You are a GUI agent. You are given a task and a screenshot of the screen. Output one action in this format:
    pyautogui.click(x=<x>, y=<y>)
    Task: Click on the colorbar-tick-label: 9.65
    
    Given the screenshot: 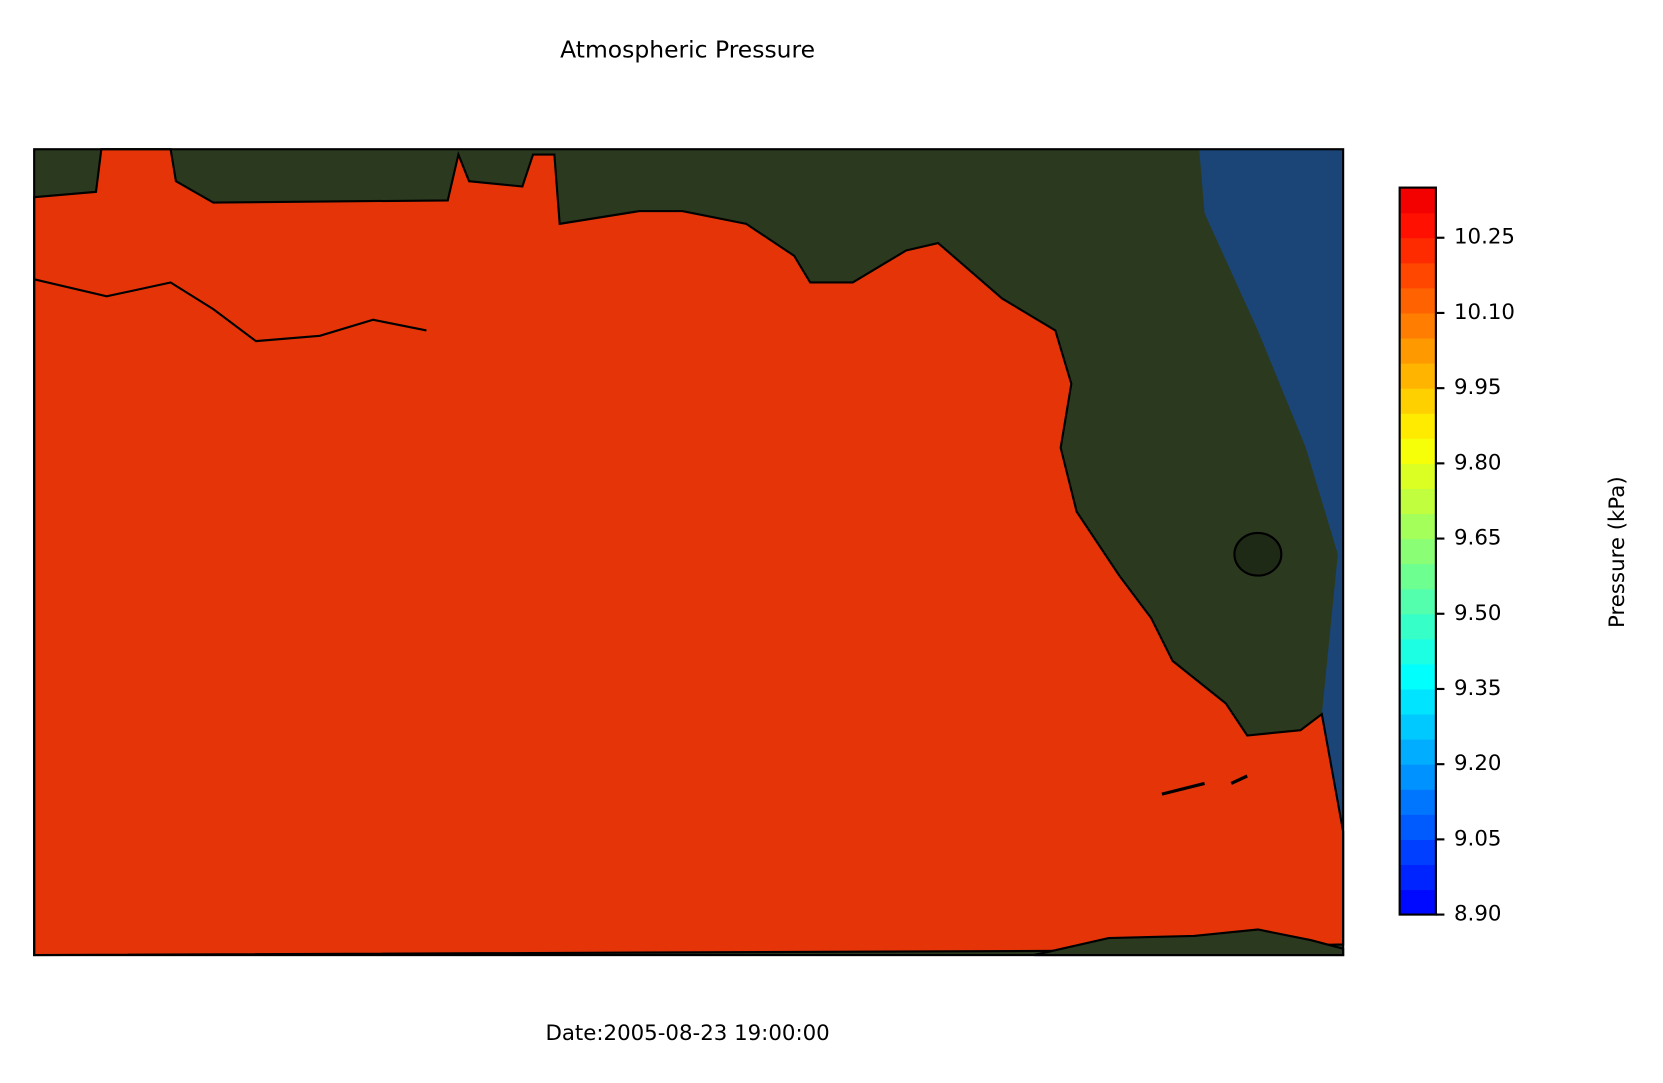 What is the action you would take?
    pyautogui.click(x=1477, y=538)
    